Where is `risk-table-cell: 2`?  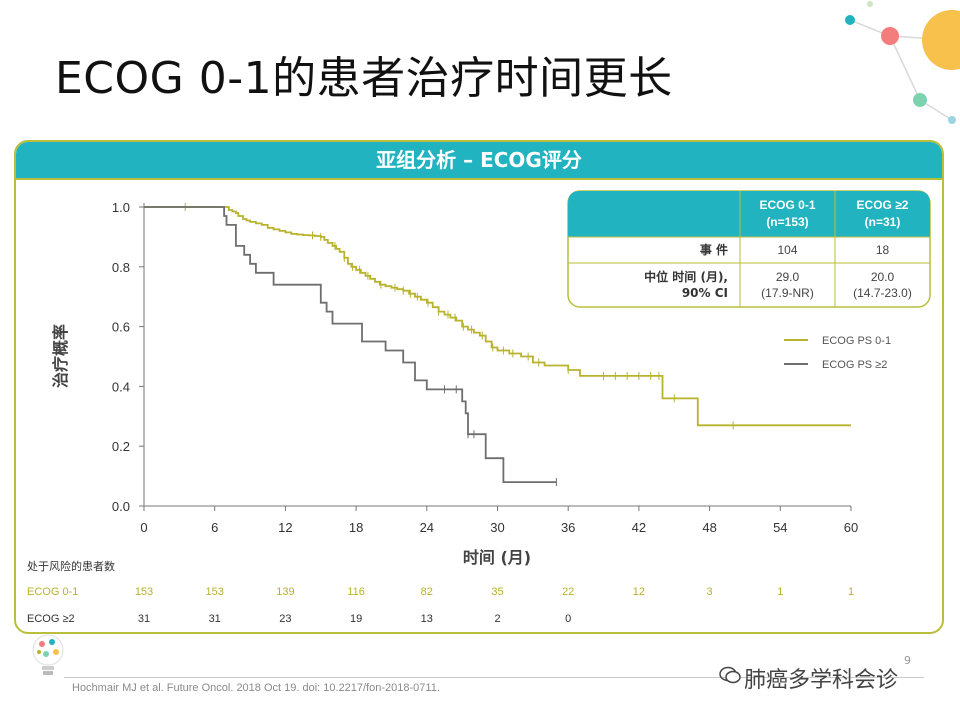 risk-table-cell: 2 is located at coordinates (497, 619).